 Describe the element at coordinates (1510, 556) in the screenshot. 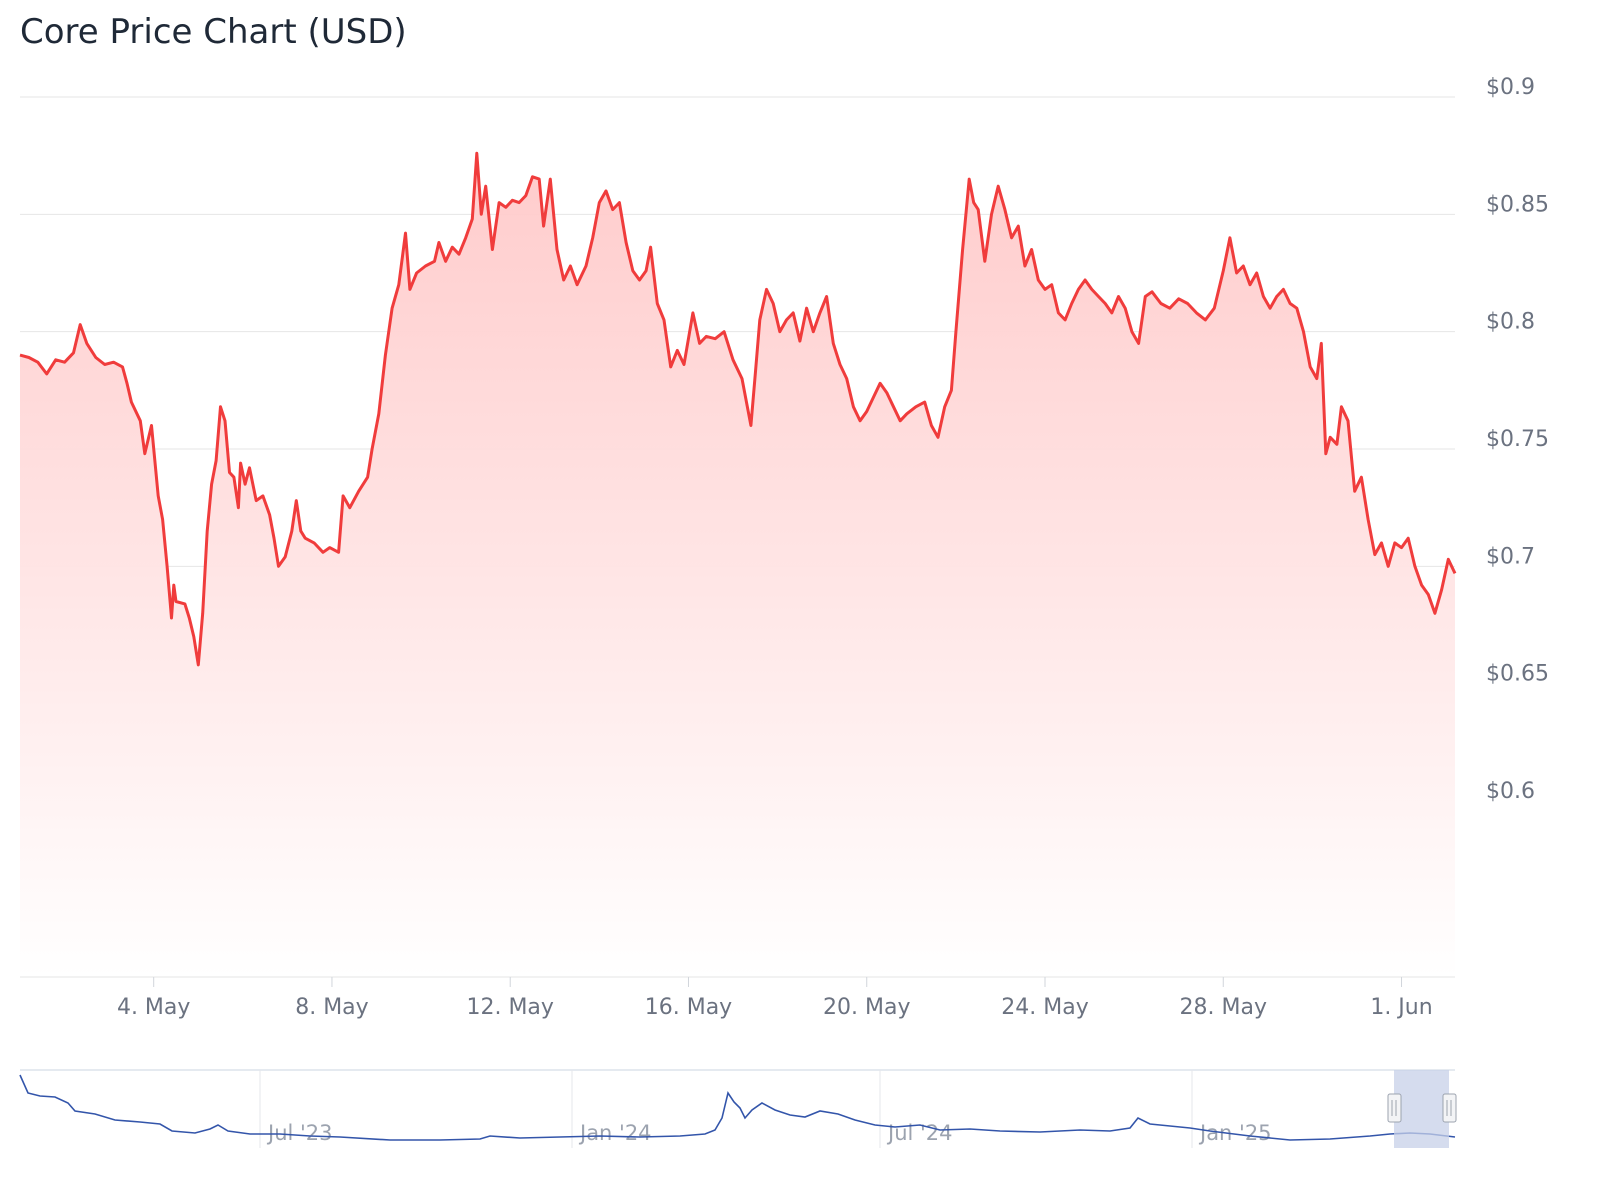

I see `y-tick-label: $0.7` at that location.